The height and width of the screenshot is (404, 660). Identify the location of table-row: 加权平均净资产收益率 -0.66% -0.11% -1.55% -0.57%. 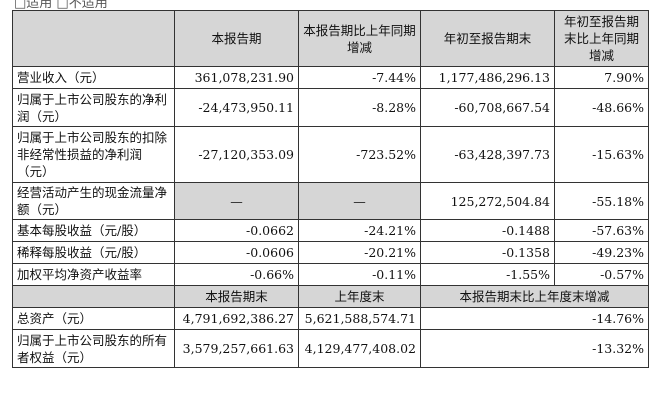
(330, 274).